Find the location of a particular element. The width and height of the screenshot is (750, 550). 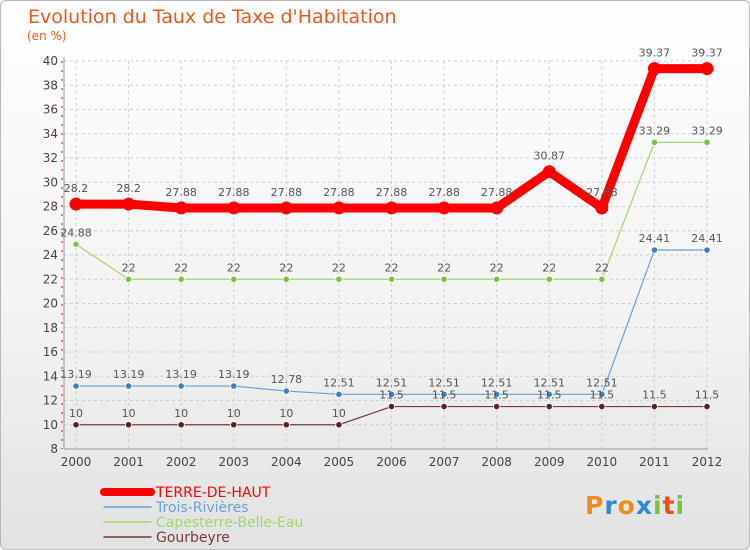

y-tick-label: 22 is located at coordinates (50, 279).